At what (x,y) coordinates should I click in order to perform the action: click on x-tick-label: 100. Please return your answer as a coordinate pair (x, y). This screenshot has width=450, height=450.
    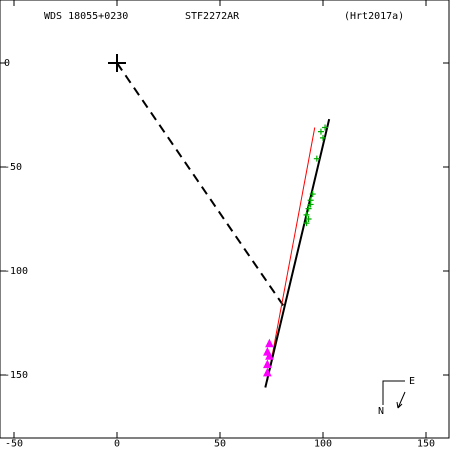
    Looking at the image, I should click on (323, 443).